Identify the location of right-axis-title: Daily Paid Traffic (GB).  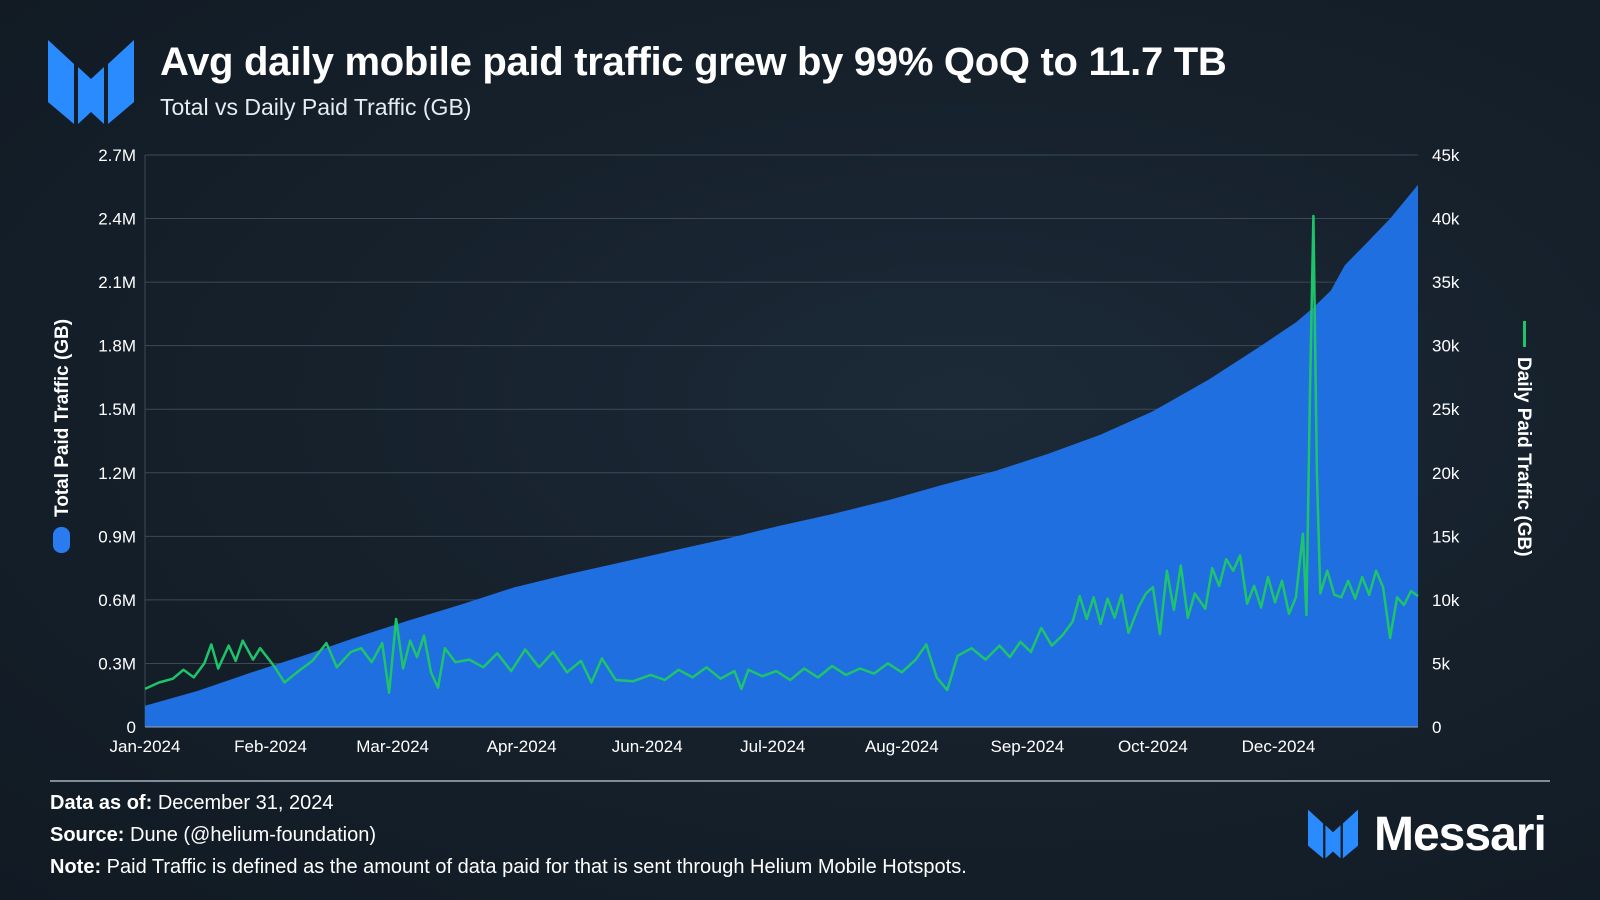
(1523, 439).